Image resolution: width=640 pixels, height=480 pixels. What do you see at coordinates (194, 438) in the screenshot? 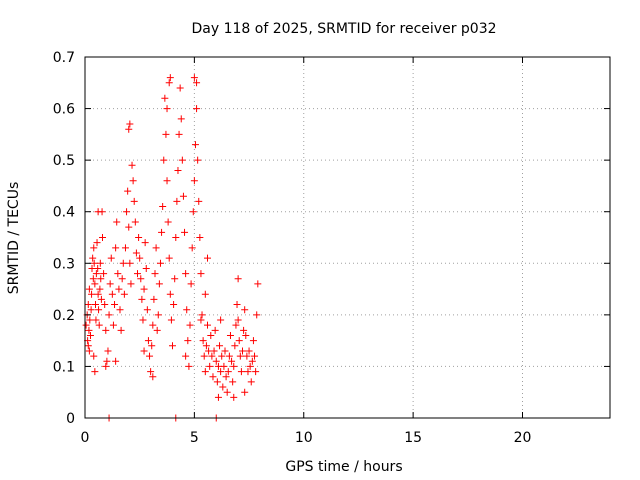
I see `x-tick-label: 5` at bounding box center [194, 438].